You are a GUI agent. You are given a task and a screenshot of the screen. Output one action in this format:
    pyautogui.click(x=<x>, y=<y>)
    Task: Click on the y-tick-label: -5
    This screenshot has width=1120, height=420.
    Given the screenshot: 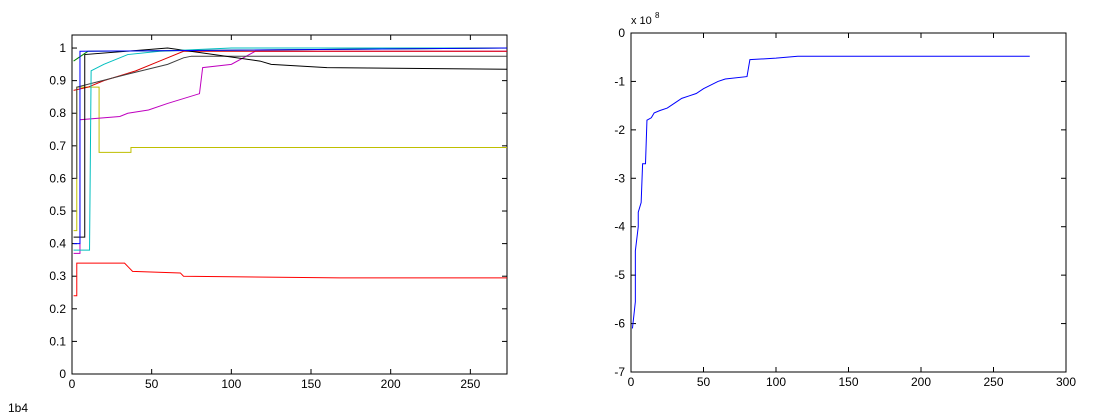 What is the action you would take?
    pyautogui.click(x=619, y=275)
    